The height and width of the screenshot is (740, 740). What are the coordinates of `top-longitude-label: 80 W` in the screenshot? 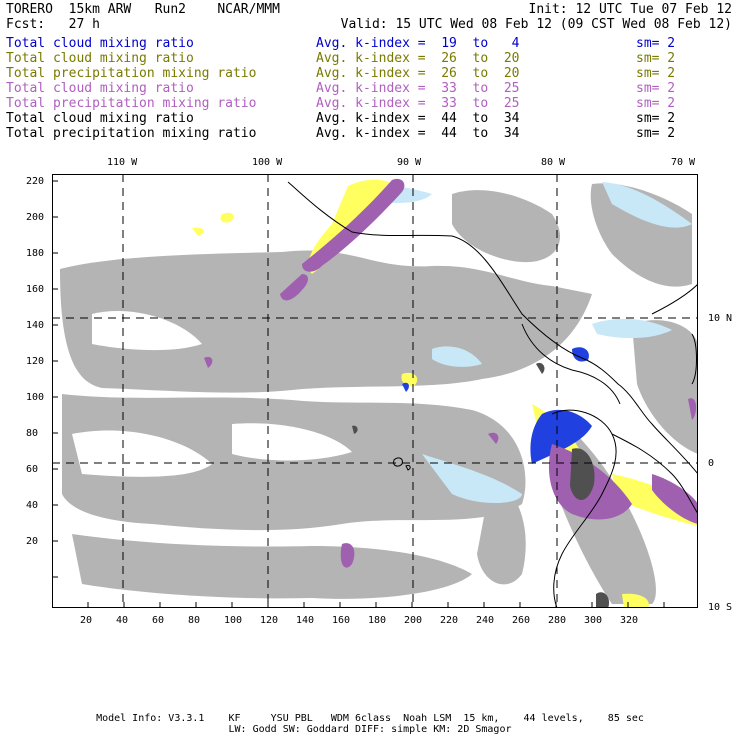 It's located at (553, 162).